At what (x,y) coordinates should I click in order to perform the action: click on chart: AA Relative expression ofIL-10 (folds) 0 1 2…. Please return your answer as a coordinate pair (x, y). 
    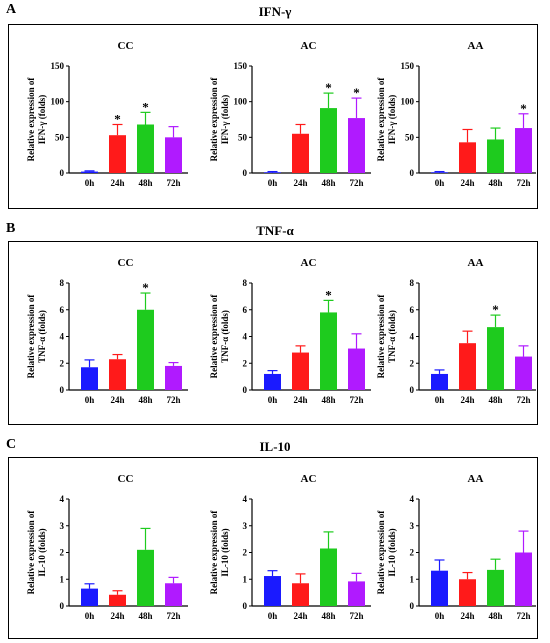
    Looking at the image, I should click on (457, 547).